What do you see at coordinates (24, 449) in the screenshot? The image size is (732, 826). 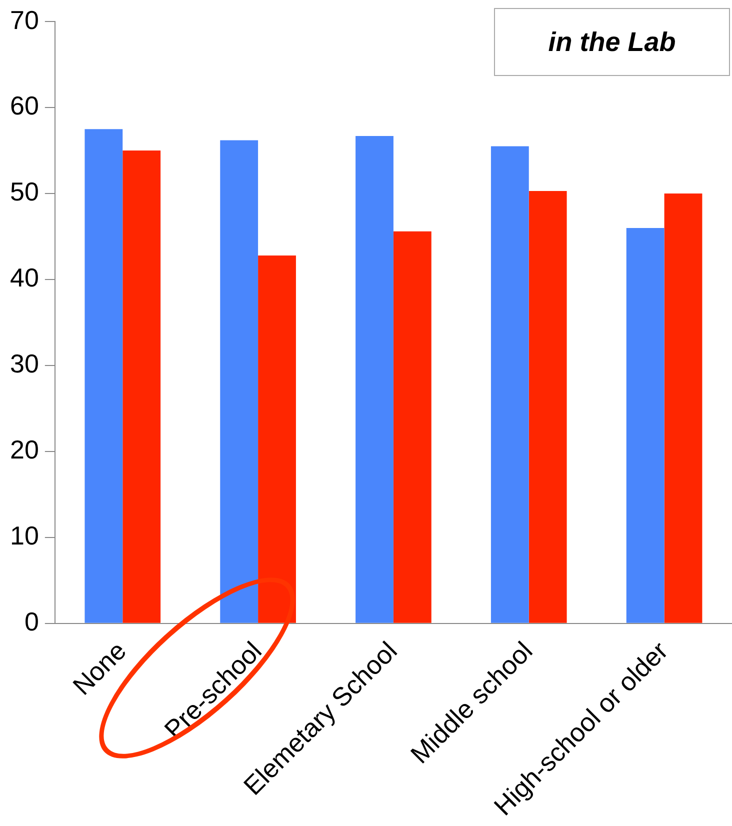 I see `y-tick-label: 20` at bounding box center [24, 449].